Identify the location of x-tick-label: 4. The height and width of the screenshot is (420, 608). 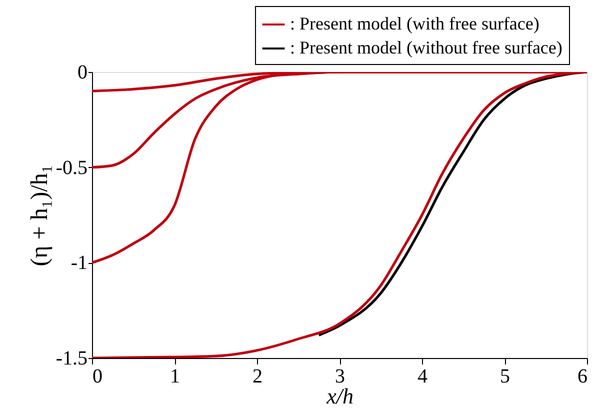
(423, 377).